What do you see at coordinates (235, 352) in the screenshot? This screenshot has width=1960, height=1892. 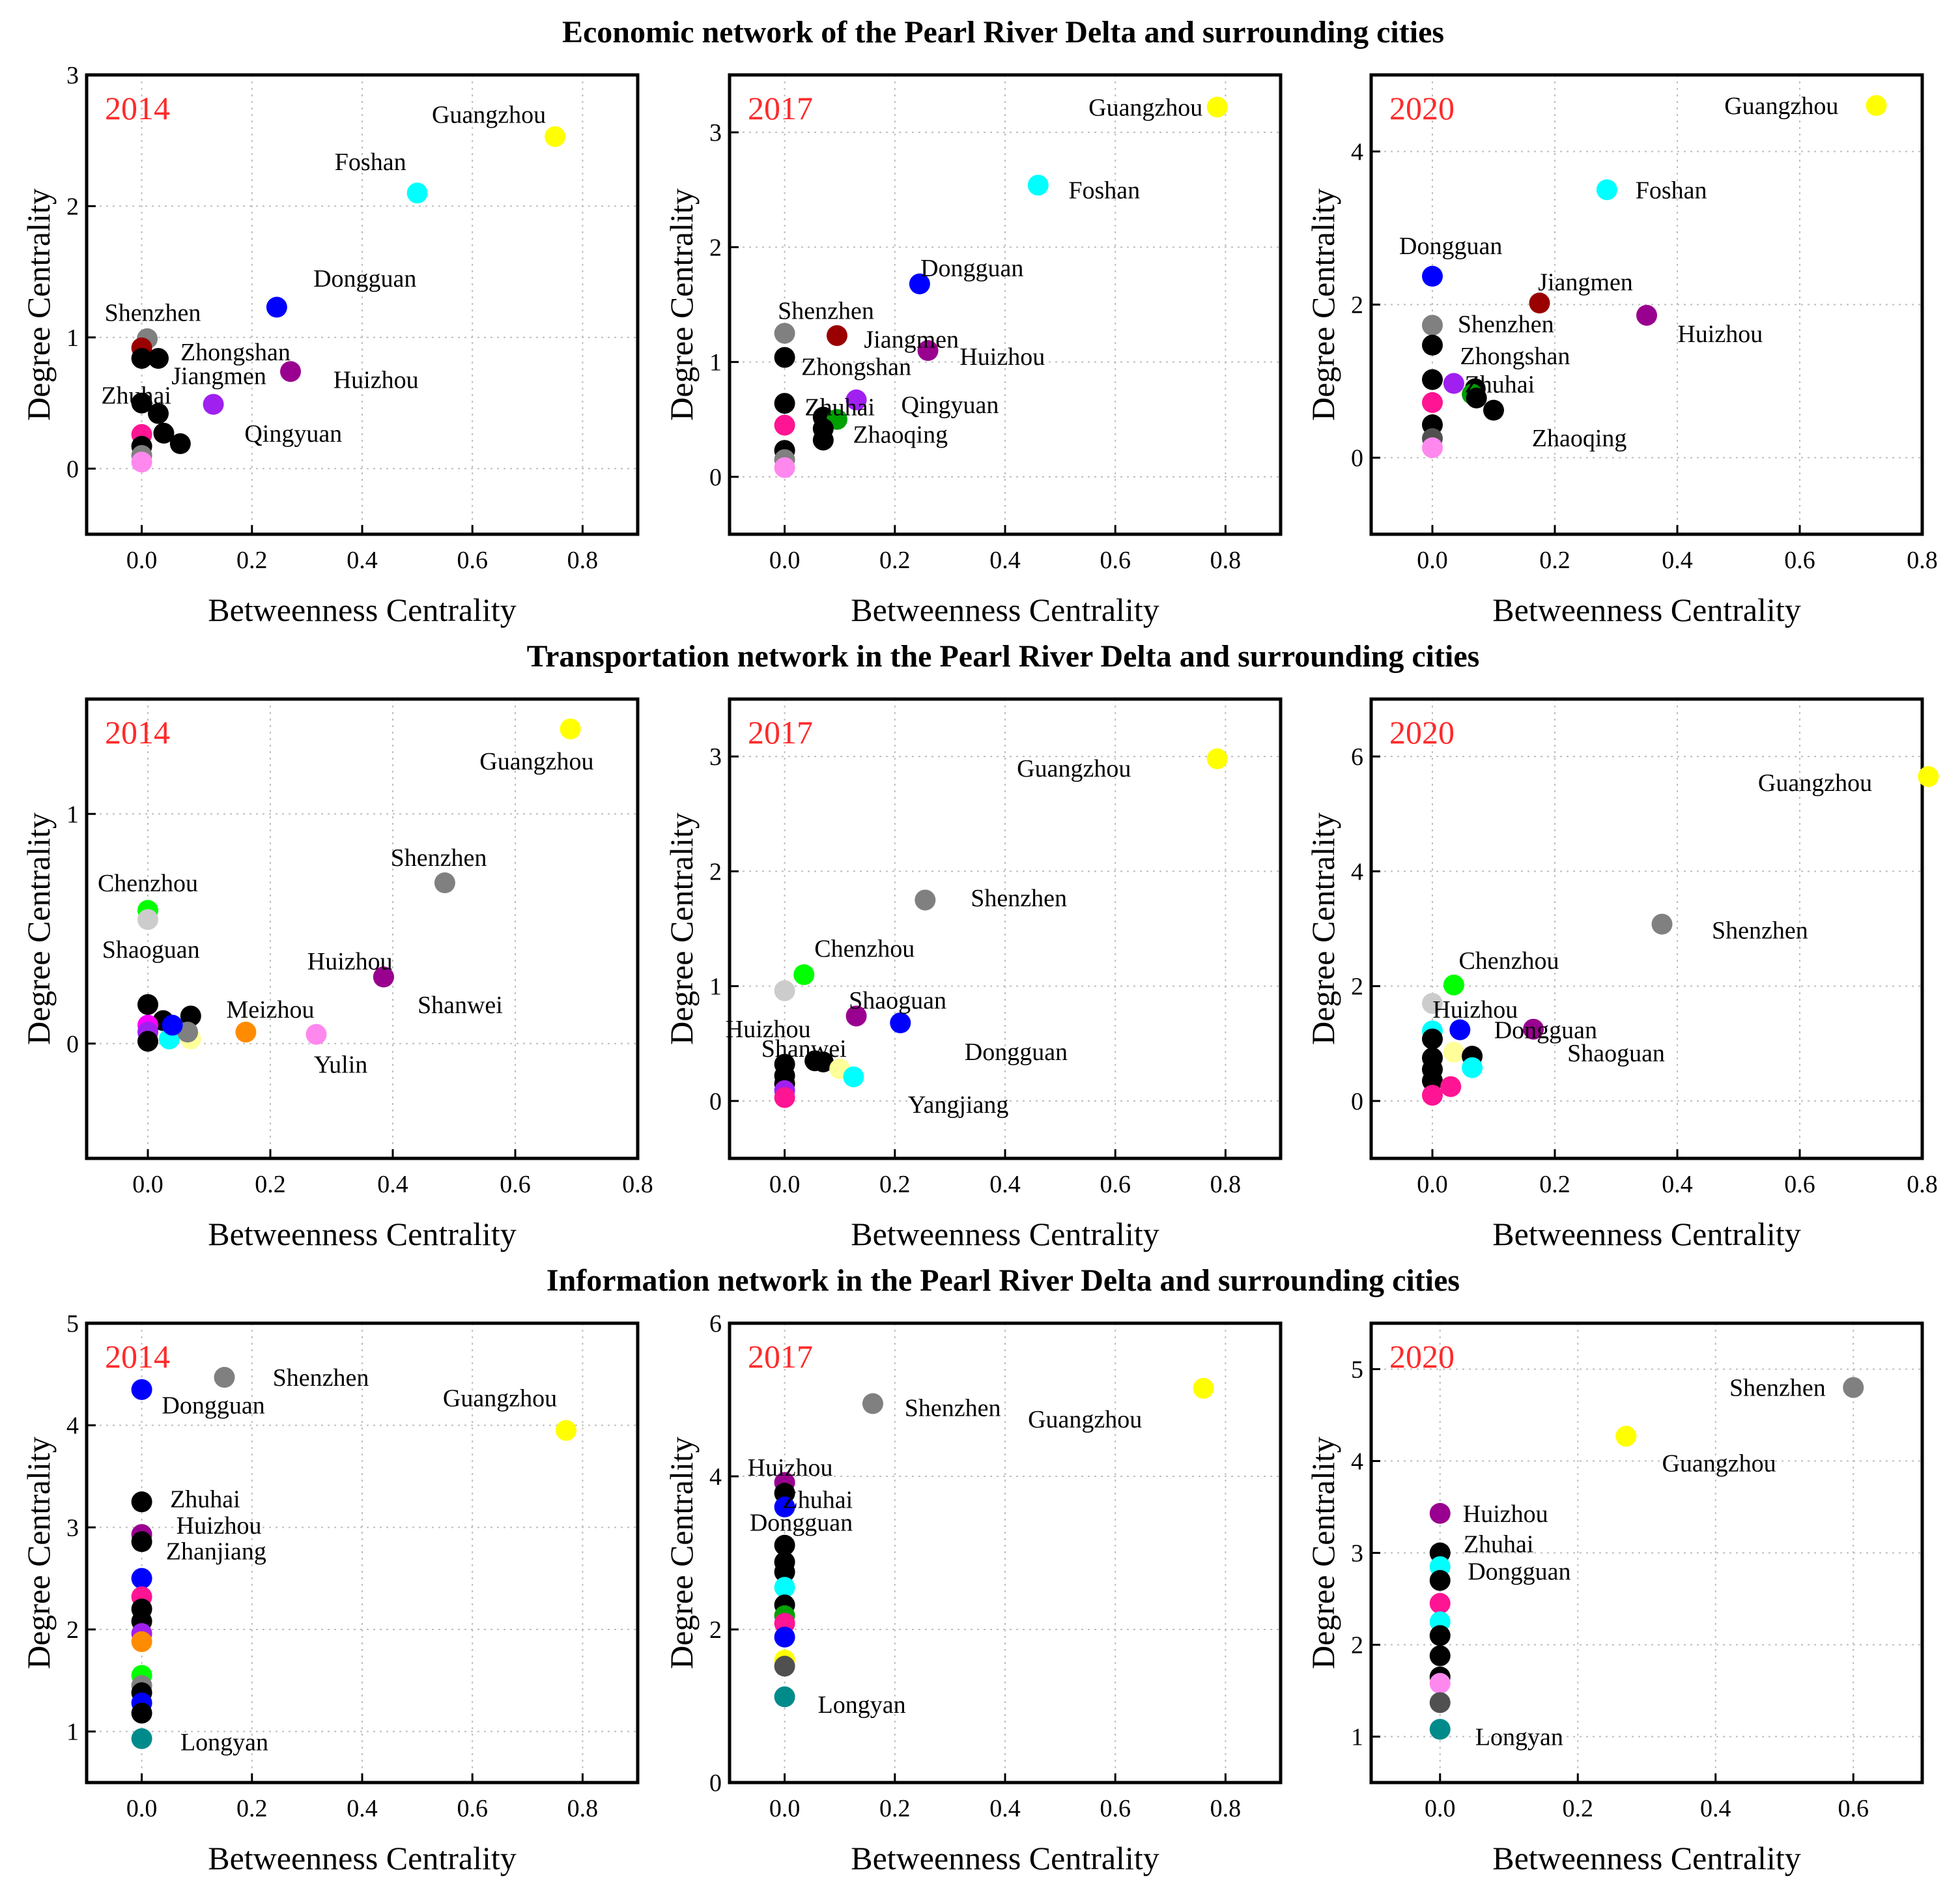 I see `point-label-zhongshan: Zhongshan` at bounding box center [235, 352].